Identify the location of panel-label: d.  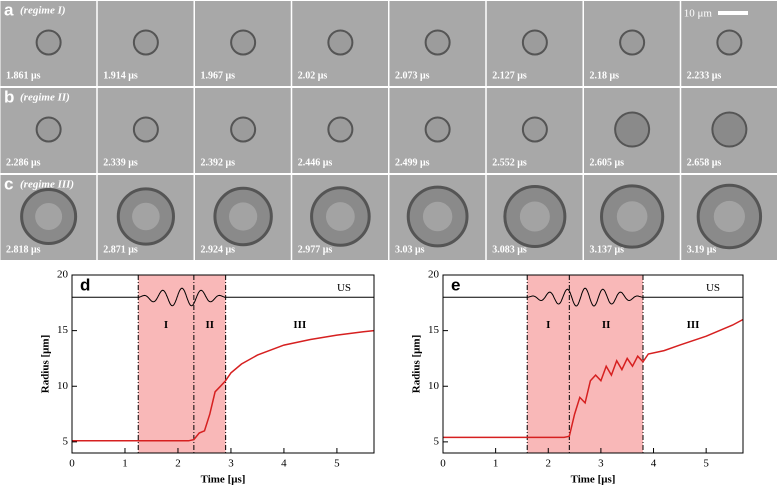
(85, 284).